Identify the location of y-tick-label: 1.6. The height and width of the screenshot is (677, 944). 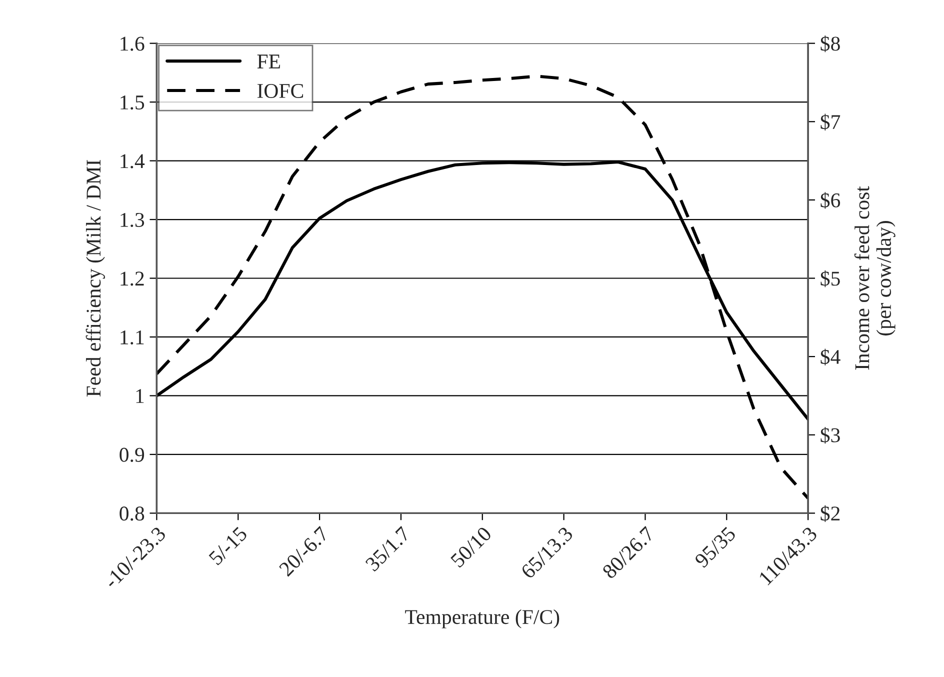
(132, 43).